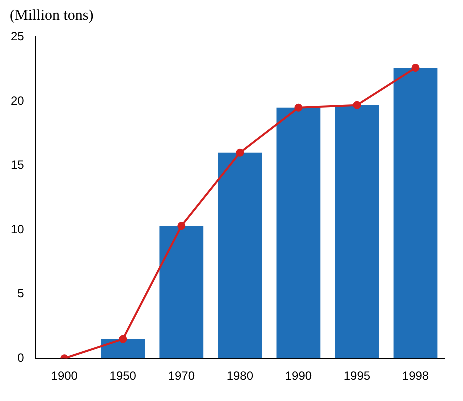 Image resolution: width=463 pixels, height=401 pixels. What do you see at coordinates (21, 357) in the screenshot?
I see `y-tick-label: 0` at bounding box center [21, 357].